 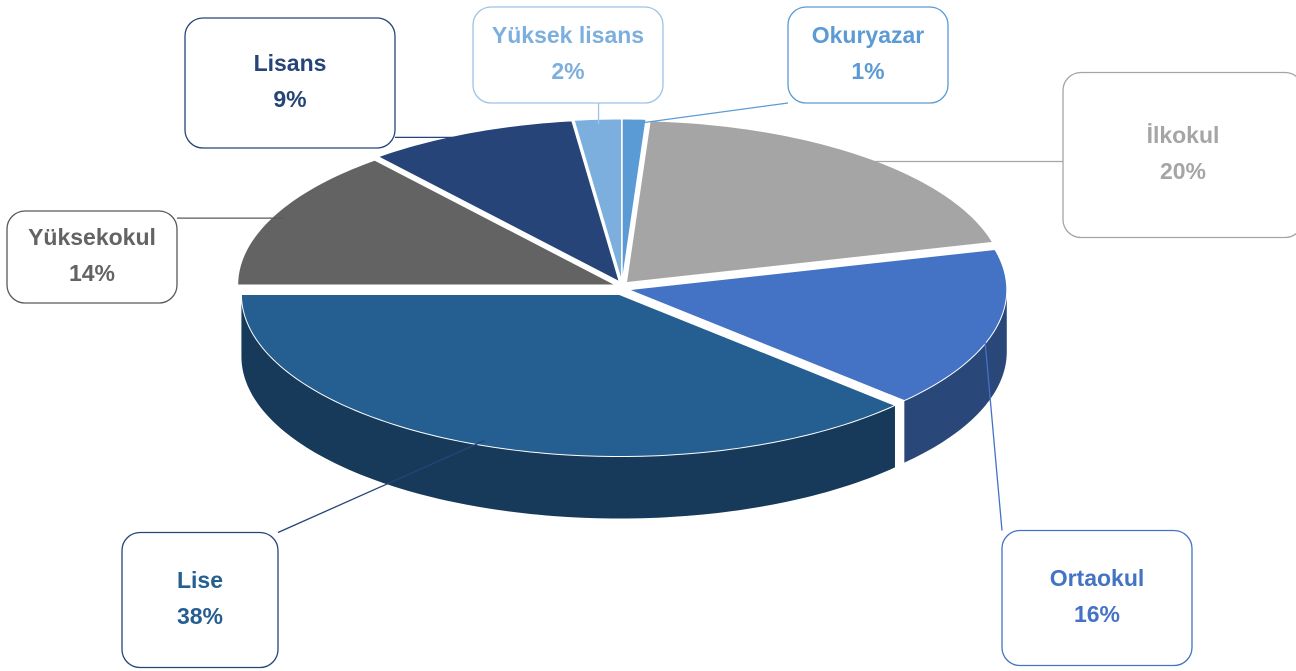 What do you see at coordinates (567, 71) in the screenshot?
I see `value-label: 2%` at bounding box center [567, 71].